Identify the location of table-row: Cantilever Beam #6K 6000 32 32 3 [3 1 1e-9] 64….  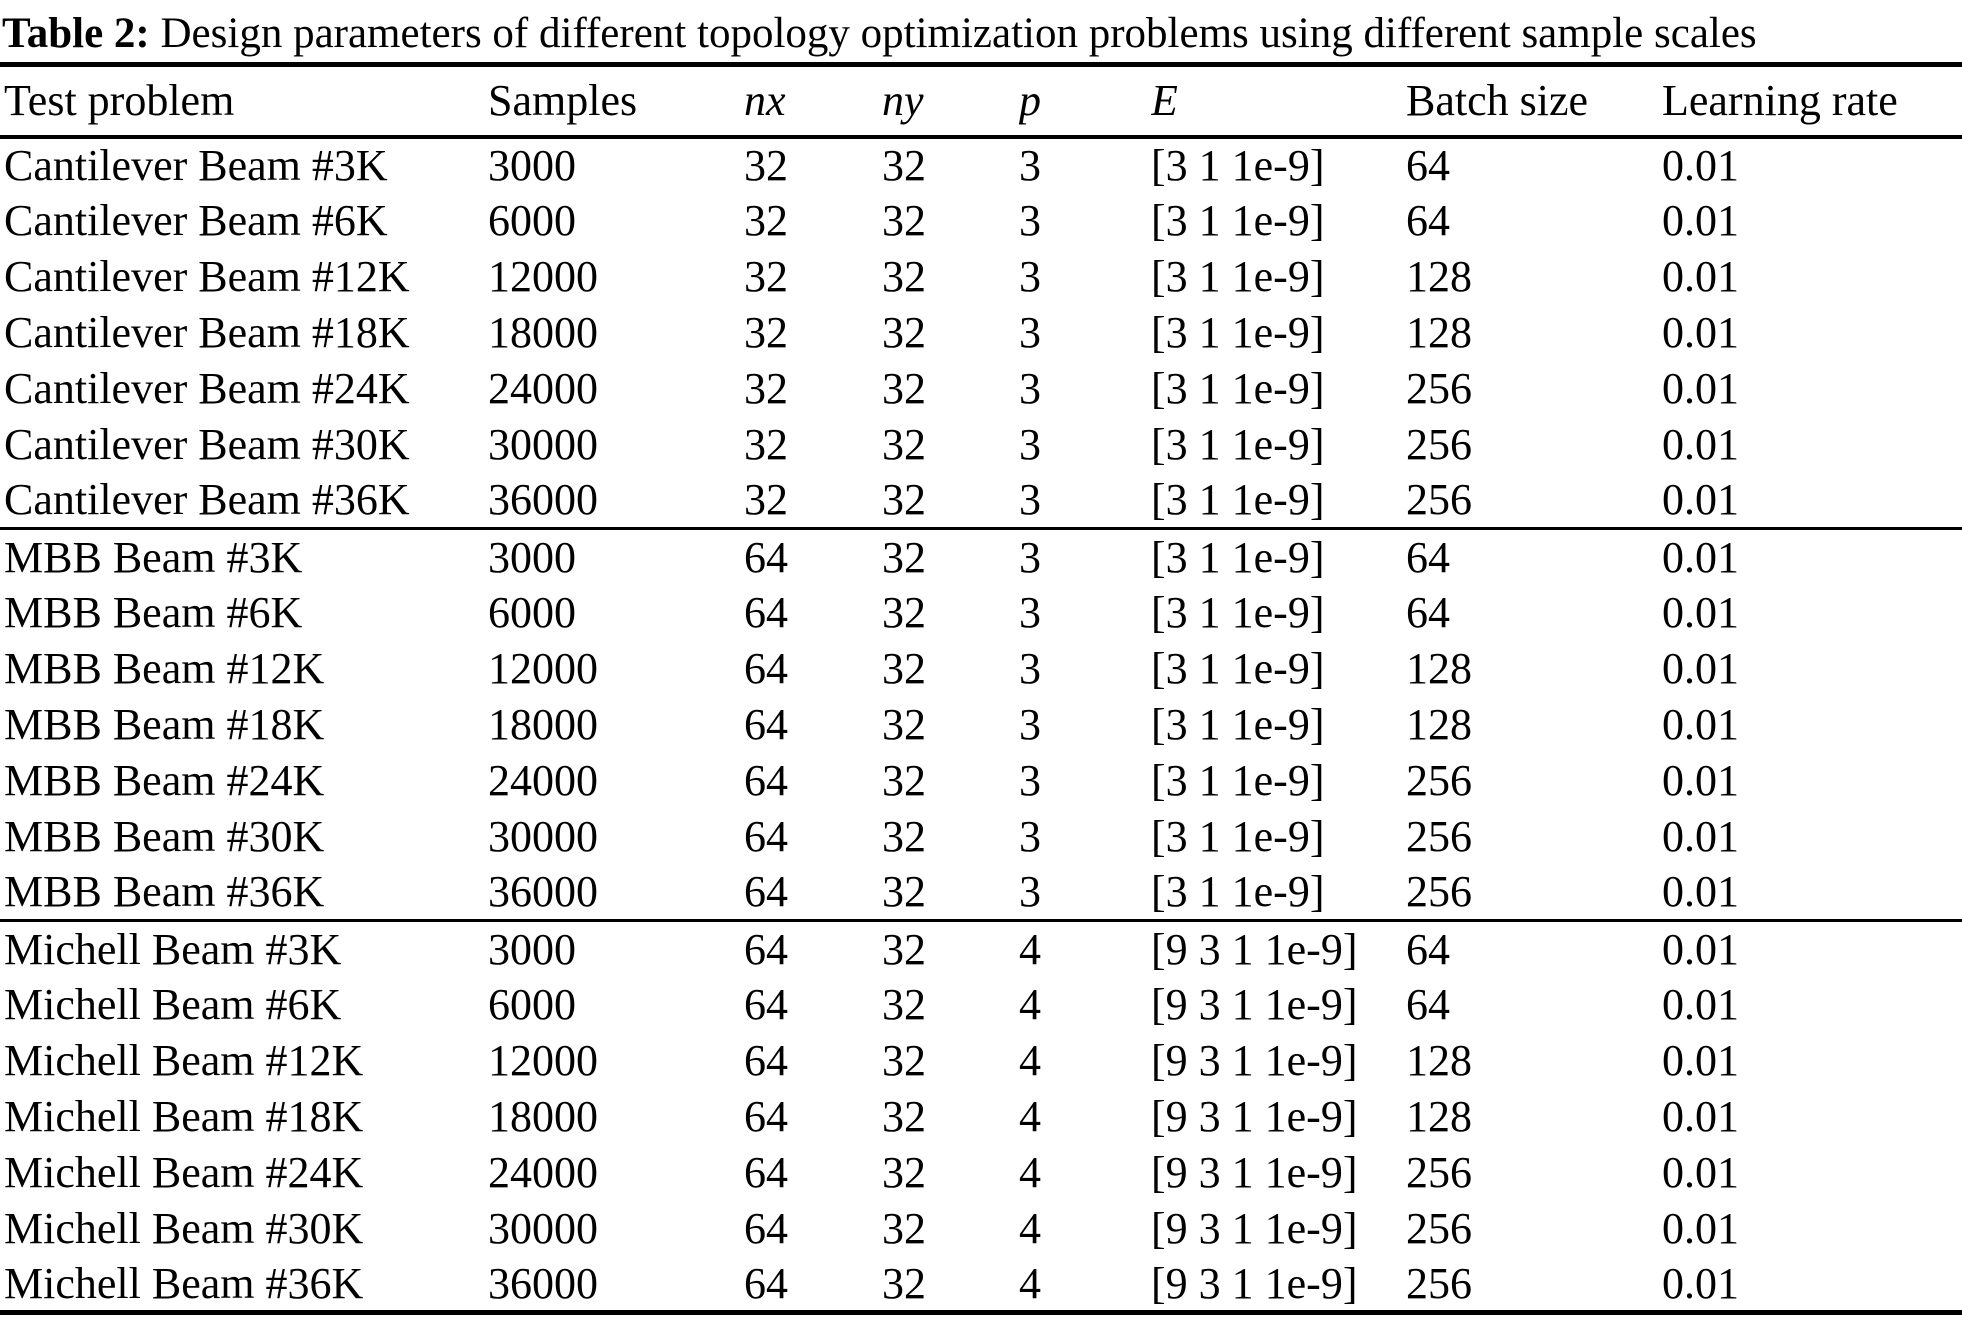
(981, 221).